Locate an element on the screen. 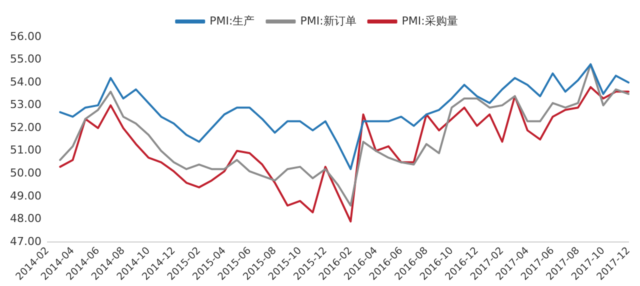 The width and height of the screenshot is (640, 286). y-tick-label: 51.00 is located at coordinates (26, 150).